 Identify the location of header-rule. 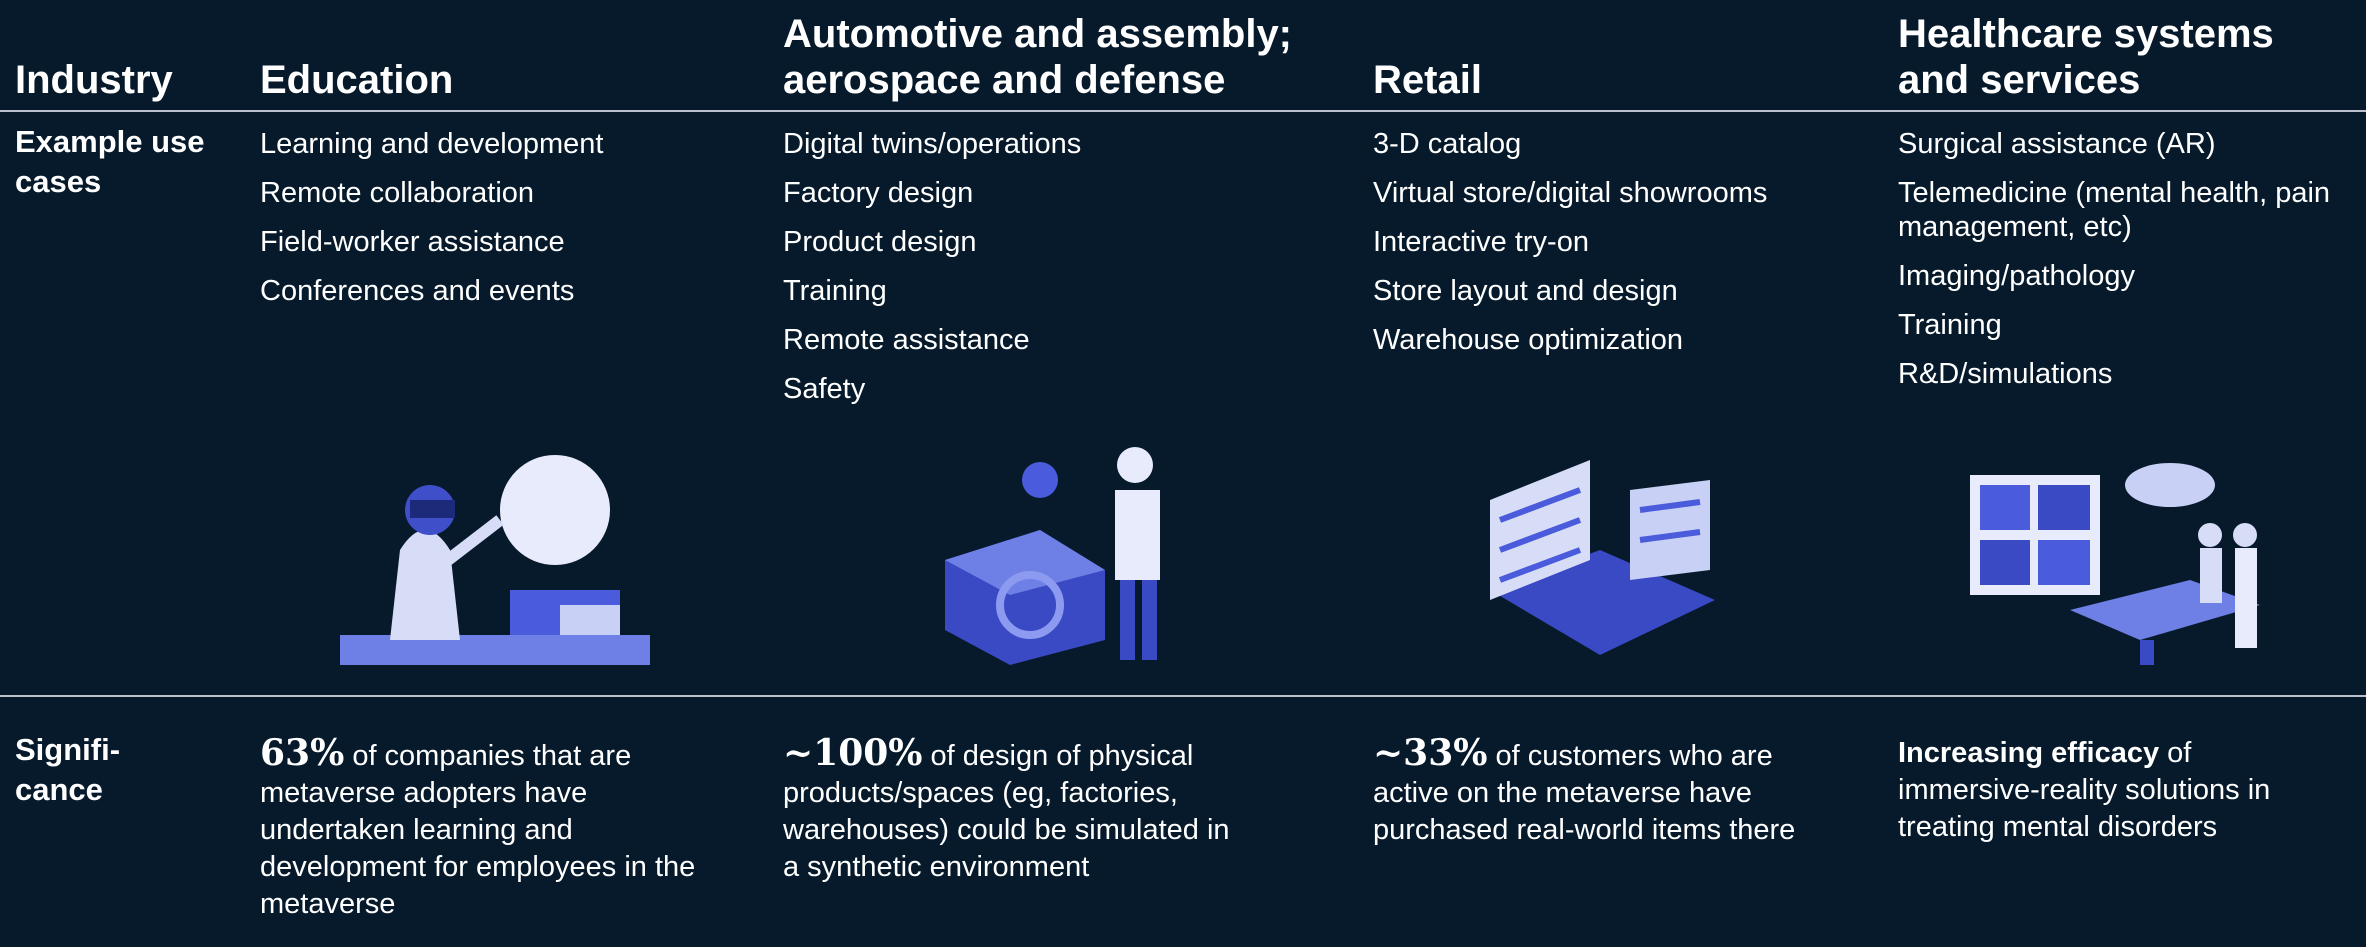
(1183, 111).